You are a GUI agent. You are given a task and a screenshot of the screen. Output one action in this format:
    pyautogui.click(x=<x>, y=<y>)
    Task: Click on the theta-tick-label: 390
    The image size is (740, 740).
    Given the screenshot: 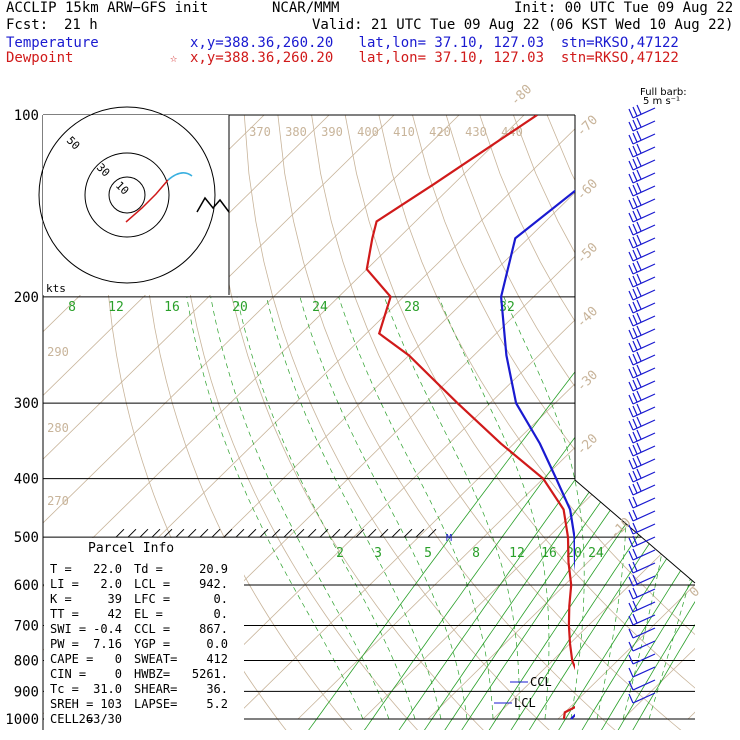 What is the action you would take?
    pyautogui.click(x=332, y=132)
    